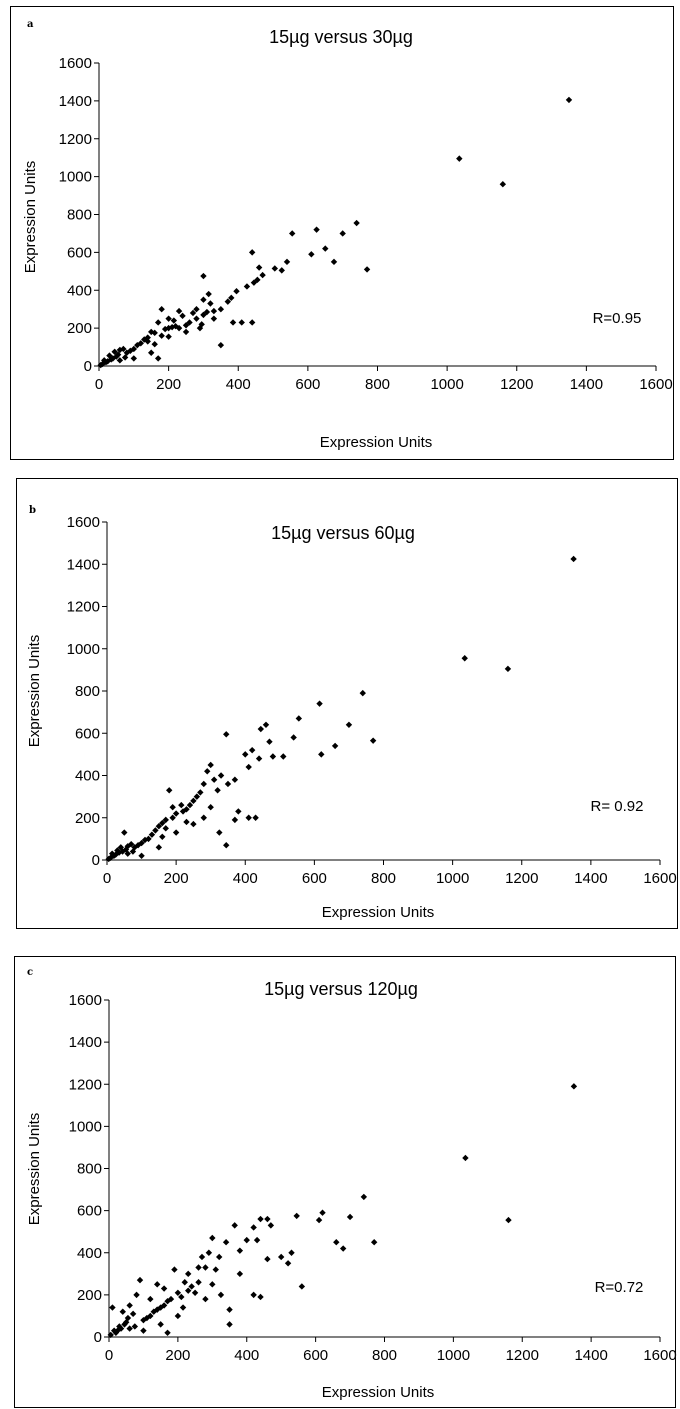 This screenshot has height=1409, width=680. Describe the element at coordinates (99, 384) in the screenshot. I see `x-tick-label: 0` at that location.